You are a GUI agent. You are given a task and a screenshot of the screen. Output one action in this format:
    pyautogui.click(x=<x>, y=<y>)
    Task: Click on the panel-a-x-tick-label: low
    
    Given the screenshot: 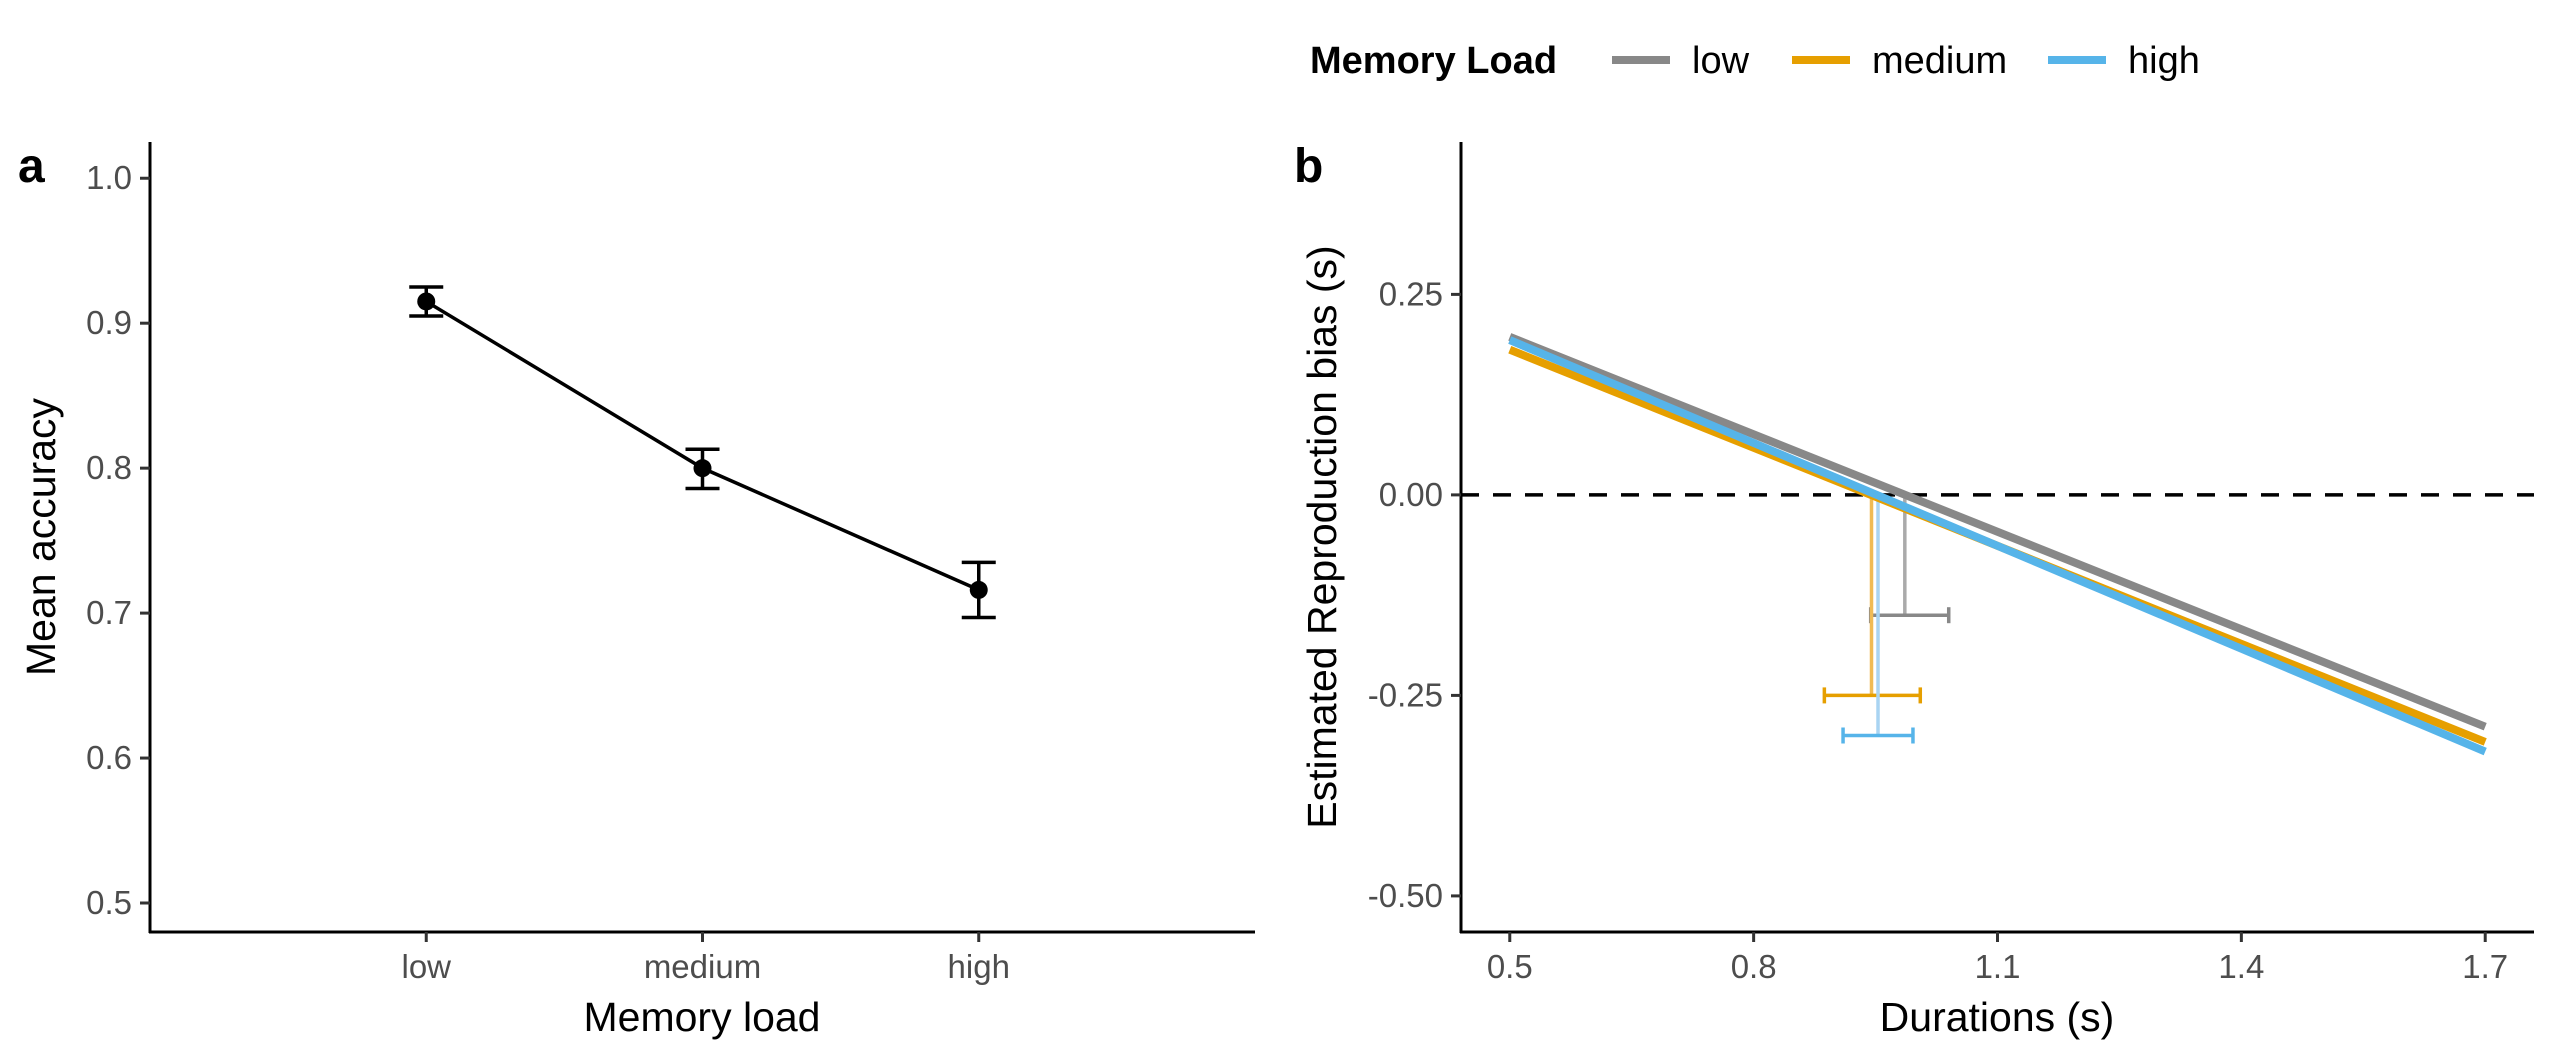 What is the action you would take?
    pyautogui.click(x=426, y=966)
    